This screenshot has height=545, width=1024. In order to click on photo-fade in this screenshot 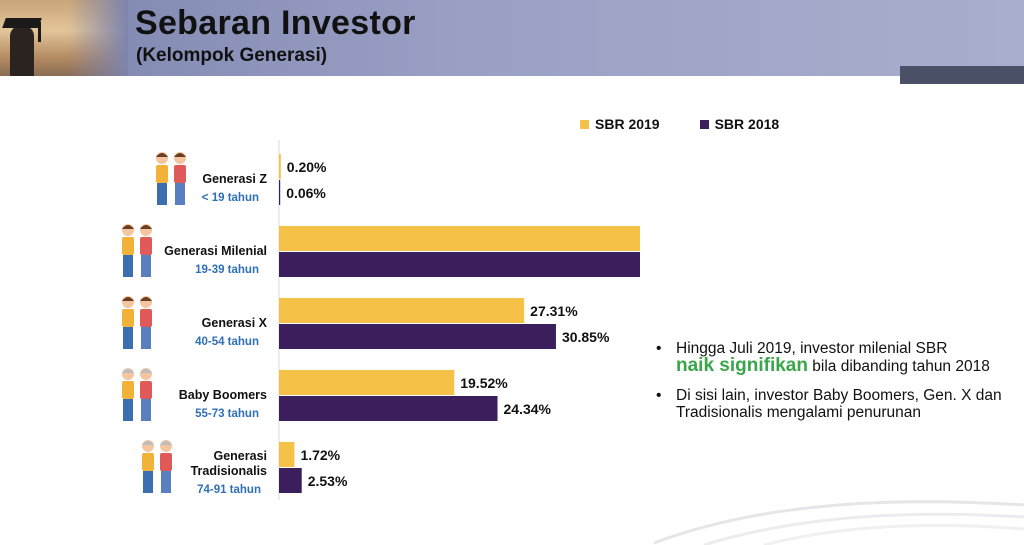, I will do `click(98, 38)`.